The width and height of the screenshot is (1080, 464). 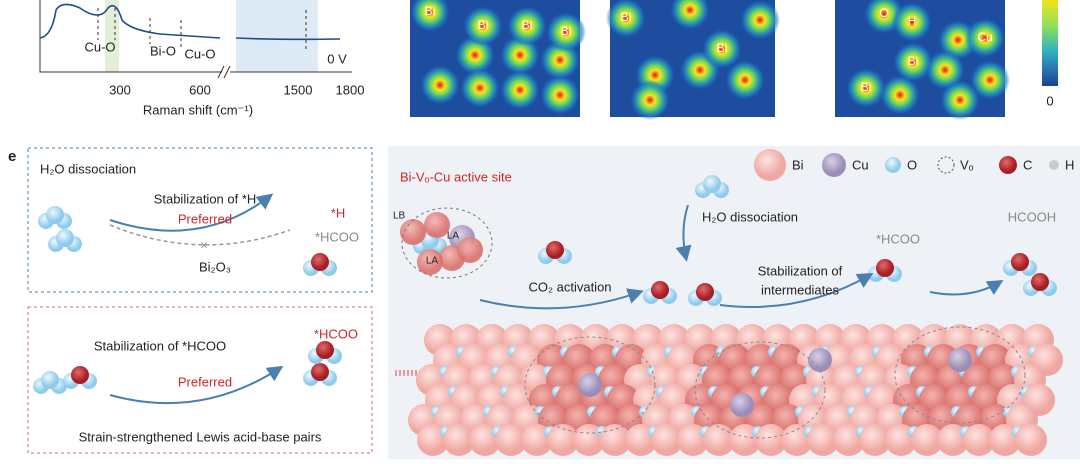 I want to click on product-label: HCOOH, so click(x=1032, y=216).